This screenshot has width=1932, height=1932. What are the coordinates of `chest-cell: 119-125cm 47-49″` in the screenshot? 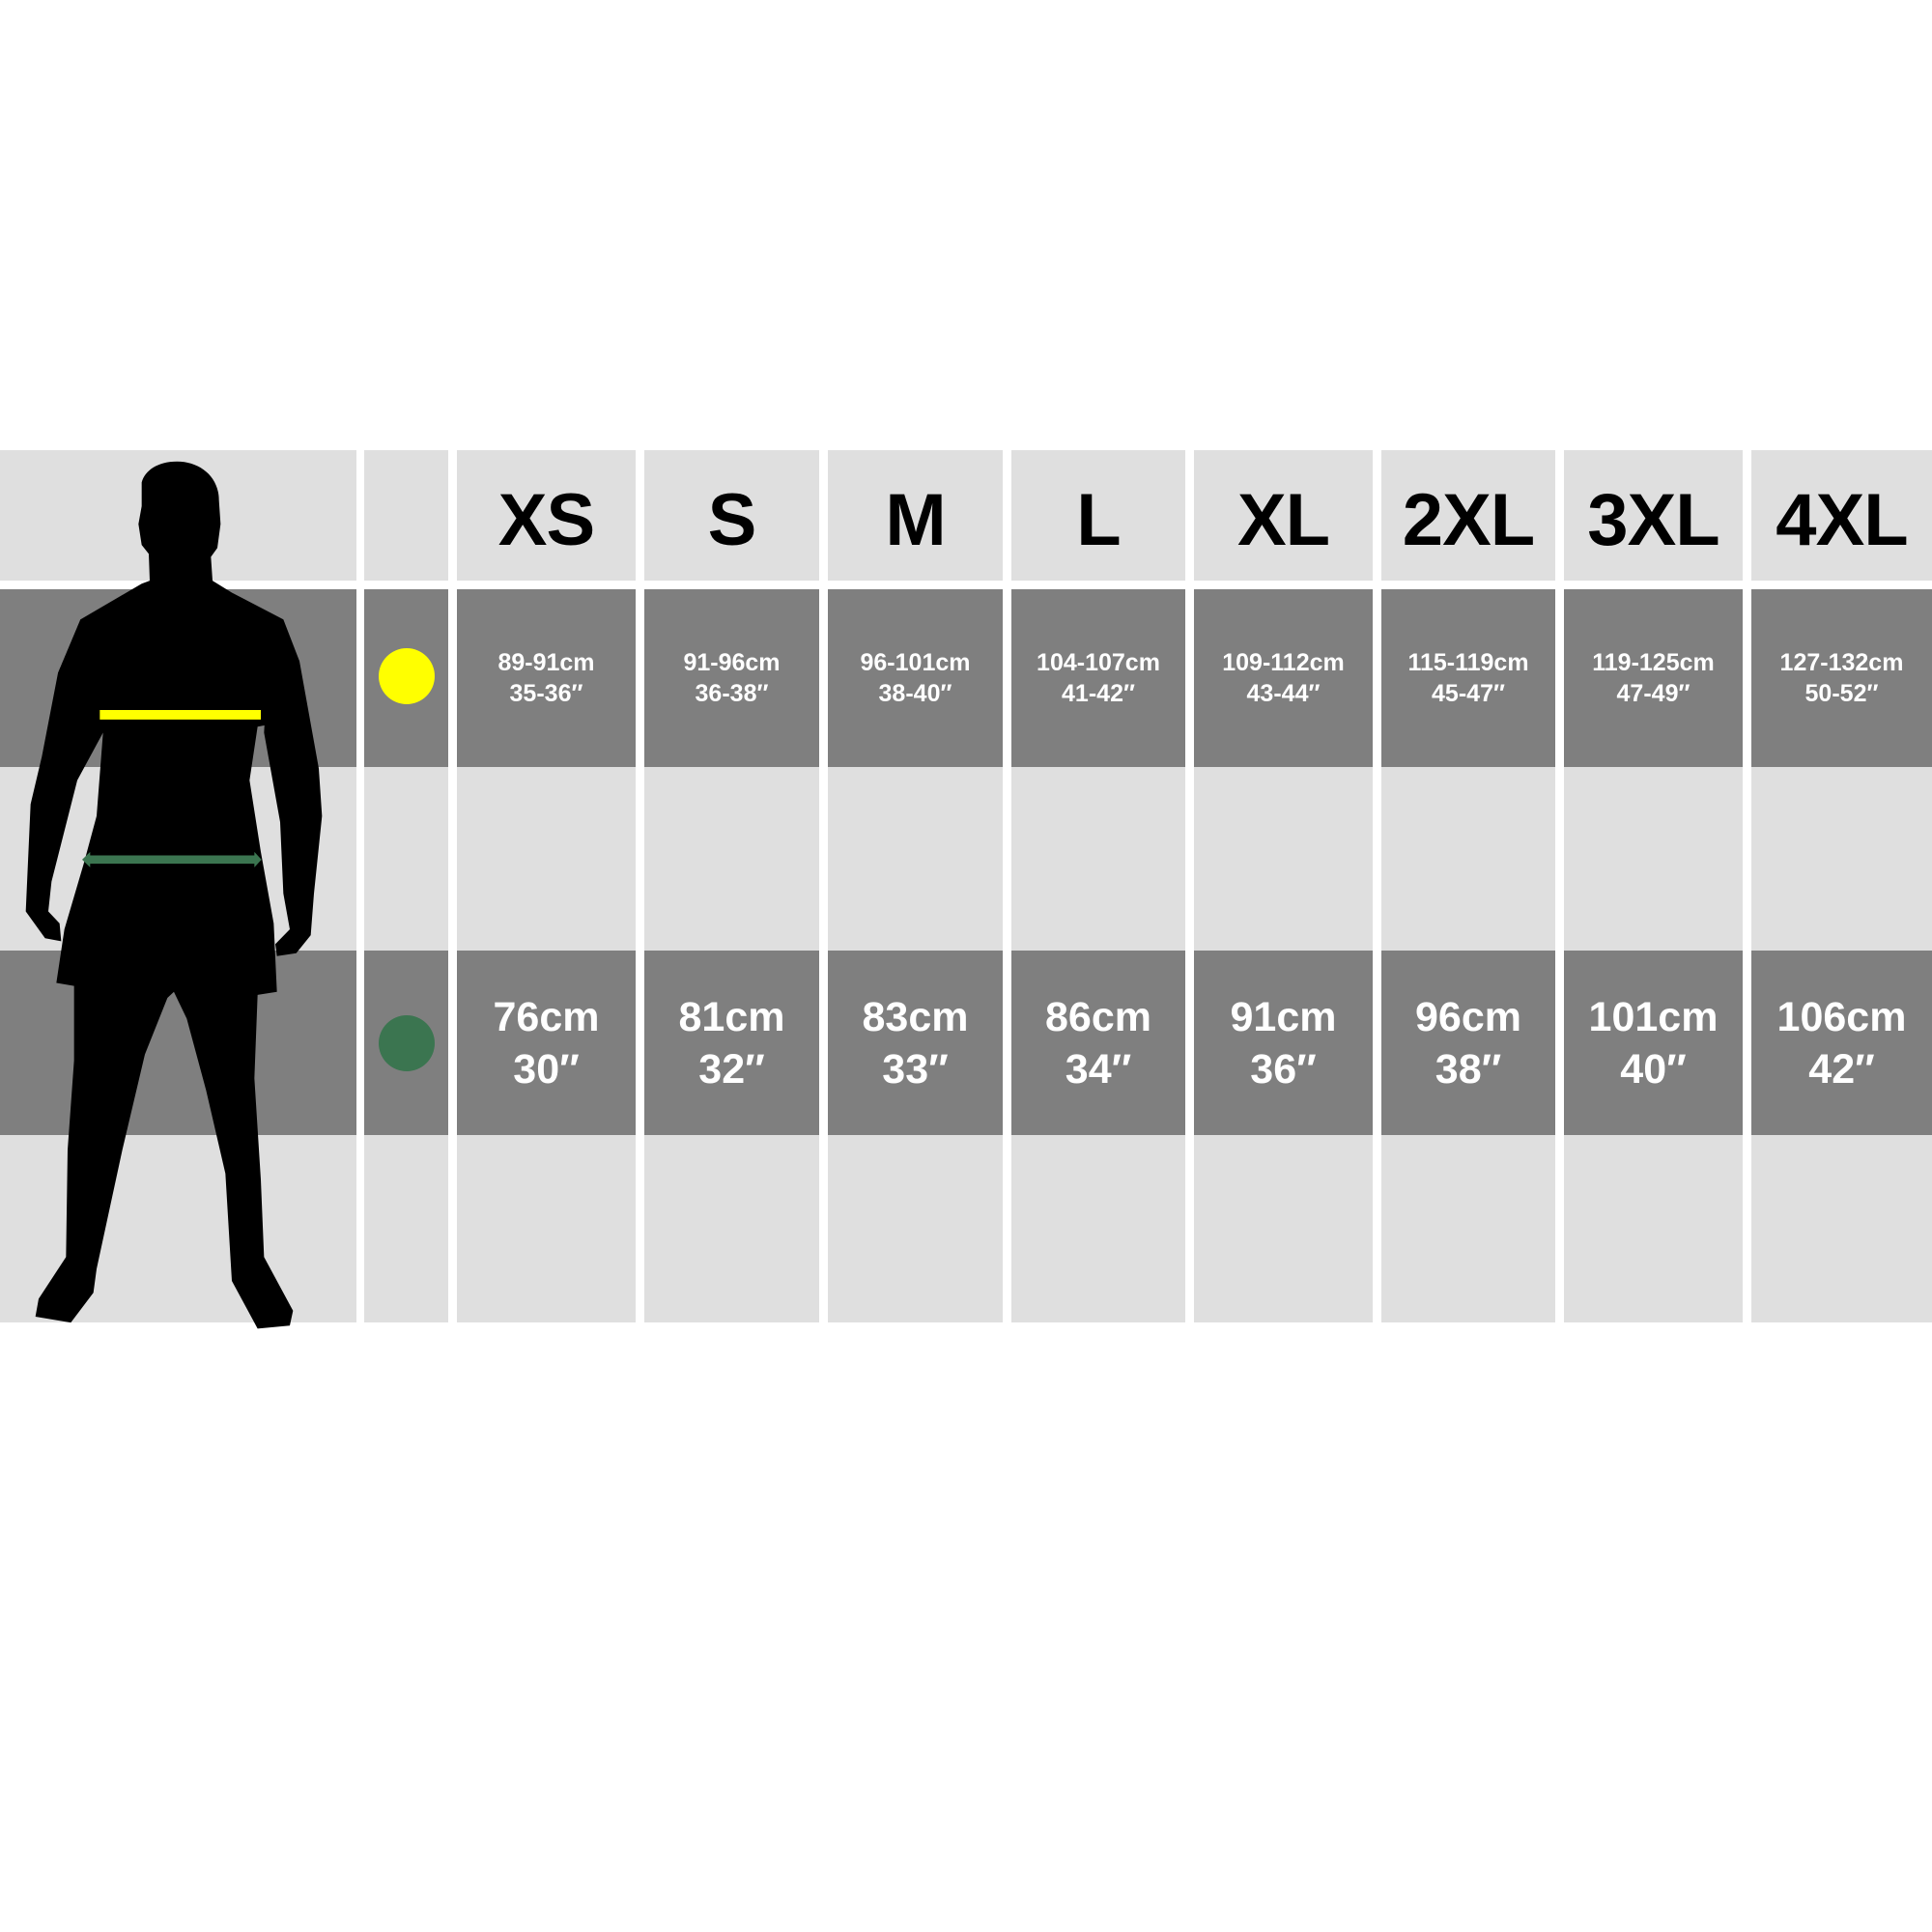 It's located at (1653, 678).